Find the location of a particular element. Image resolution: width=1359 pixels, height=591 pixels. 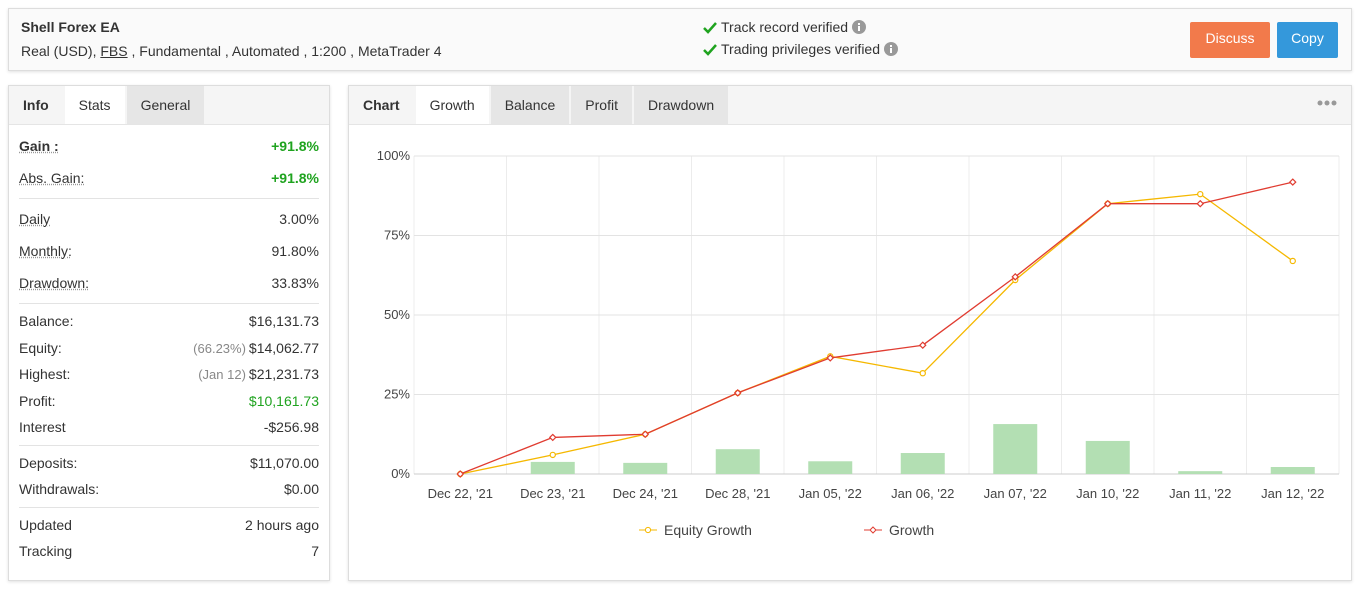

stat-value-wrap: -$256.98 is located at coordinates (291, 427).